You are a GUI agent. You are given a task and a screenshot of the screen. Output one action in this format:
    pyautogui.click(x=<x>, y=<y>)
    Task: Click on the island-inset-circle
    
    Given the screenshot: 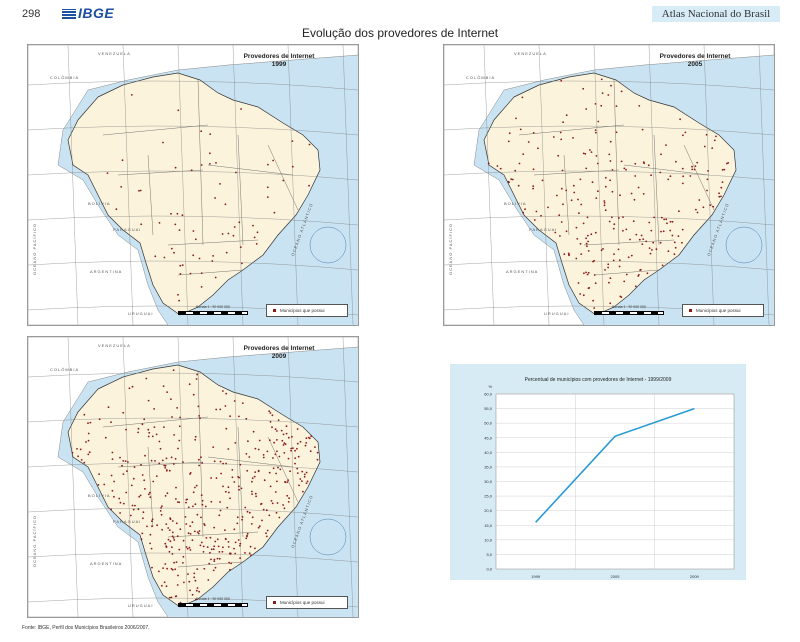 What is the action you would take?
    pyautogui.click(x=744, y=245)
    